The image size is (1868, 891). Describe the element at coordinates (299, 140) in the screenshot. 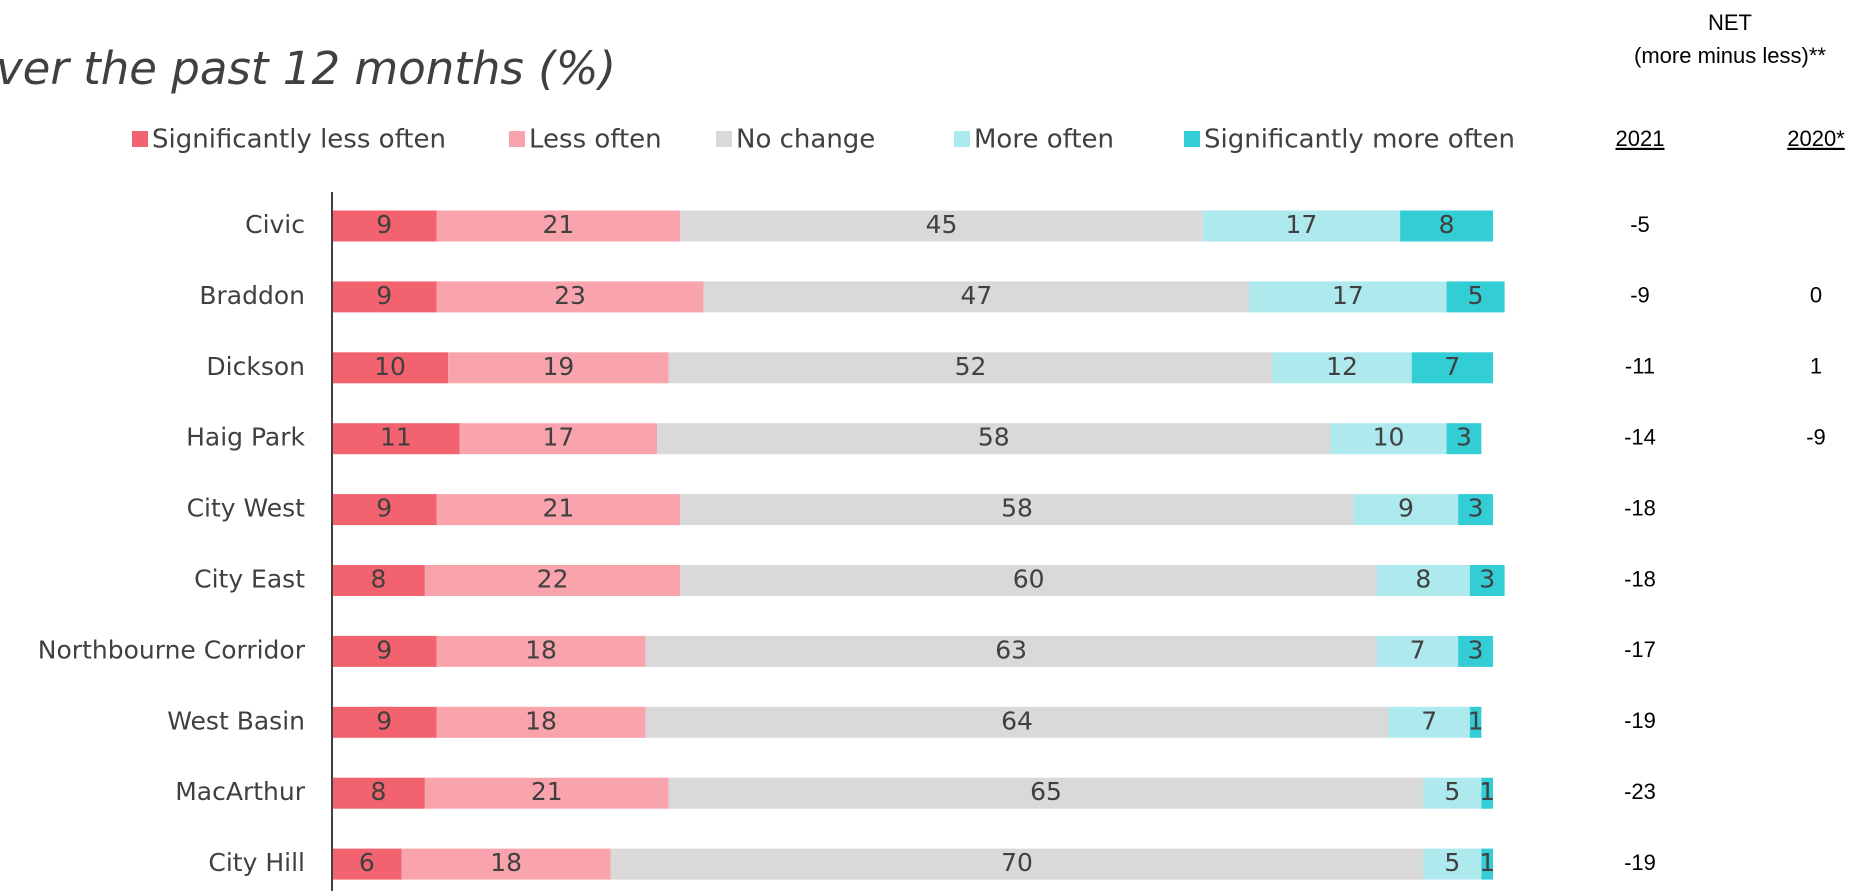

I see `legend-label: Significantly less often` at that location.